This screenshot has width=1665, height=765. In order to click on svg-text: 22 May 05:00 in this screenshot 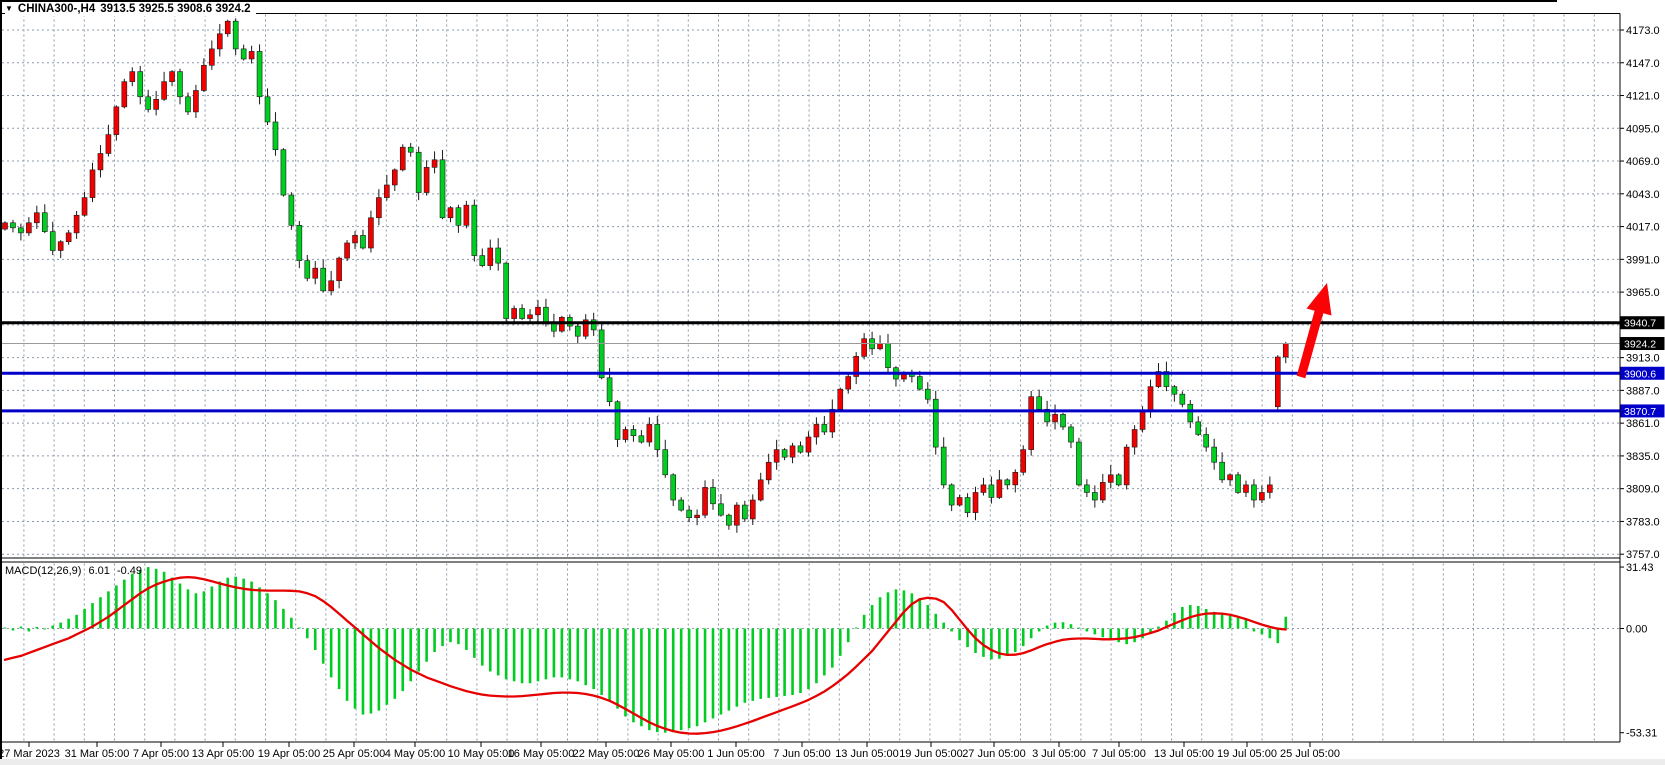, I will do `click(606, 754)`.